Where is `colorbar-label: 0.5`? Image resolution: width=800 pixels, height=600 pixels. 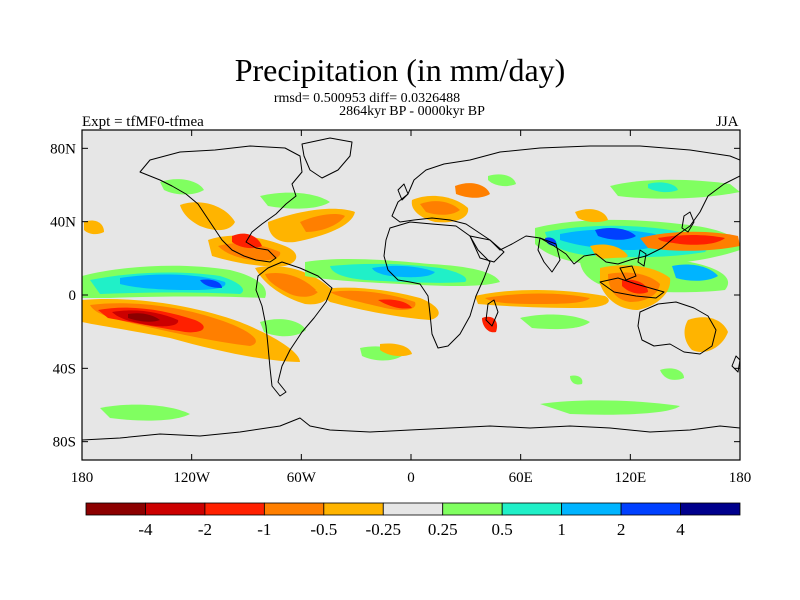 colorbar-label: 0.5 is located at coordinates (502, 529).